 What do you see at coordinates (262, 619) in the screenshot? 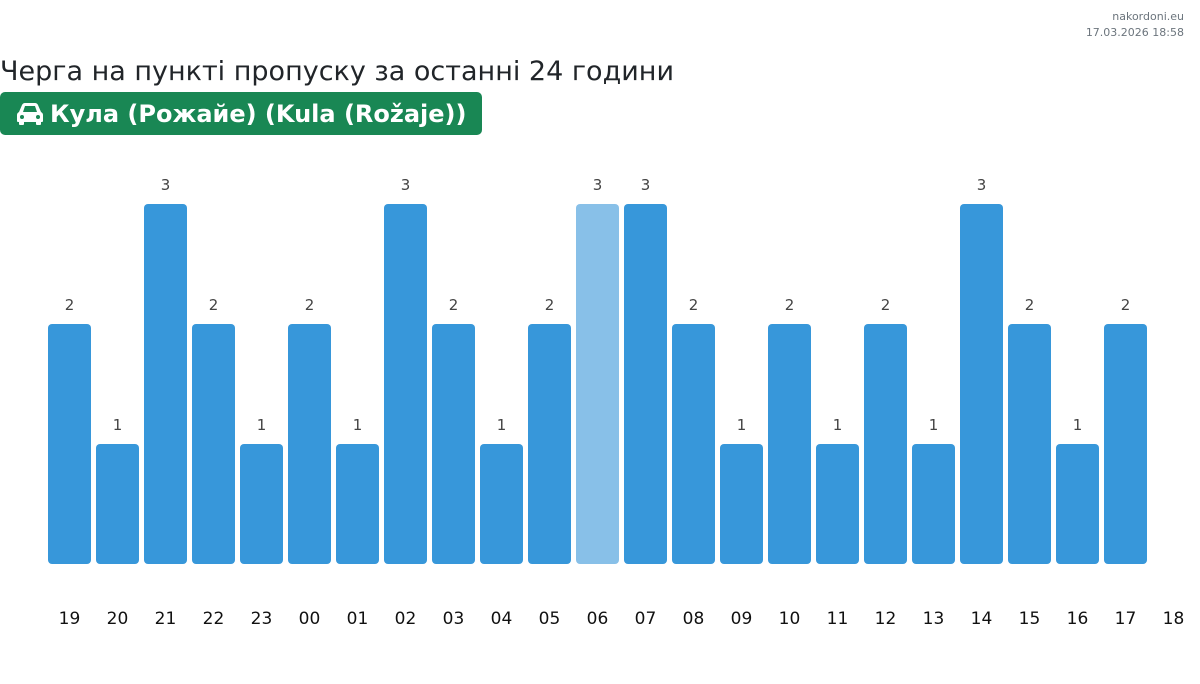
I see `x-tick-23: 23` at bounding box center [262, 619].